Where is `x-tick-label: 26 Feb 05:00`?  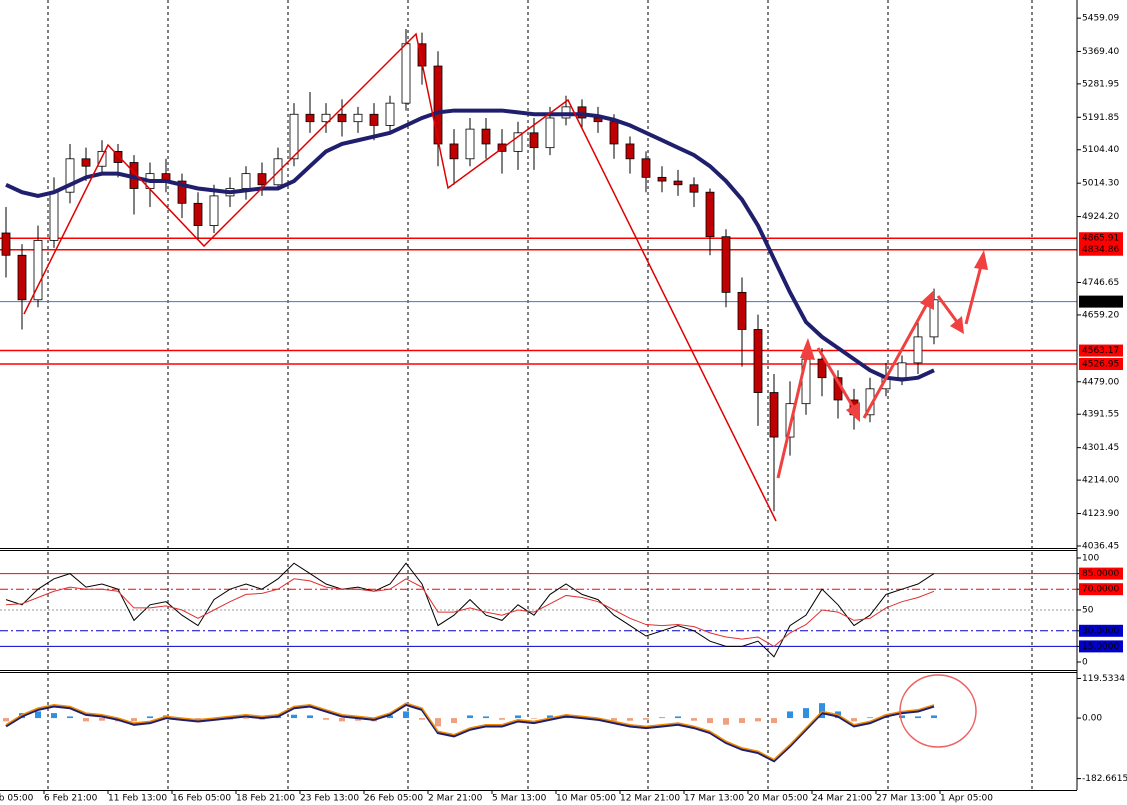
x-tick-label: 26 Feb 05:00 is located at coordinates (393, 799).